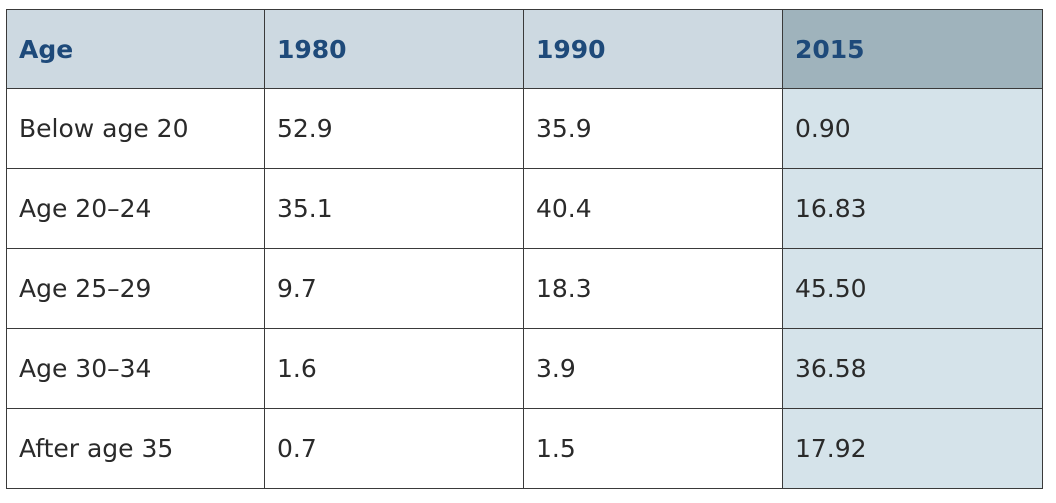 This screenshot has width=1056, height=503. I want to click on value-1980: 0.7, so click(394, 448).